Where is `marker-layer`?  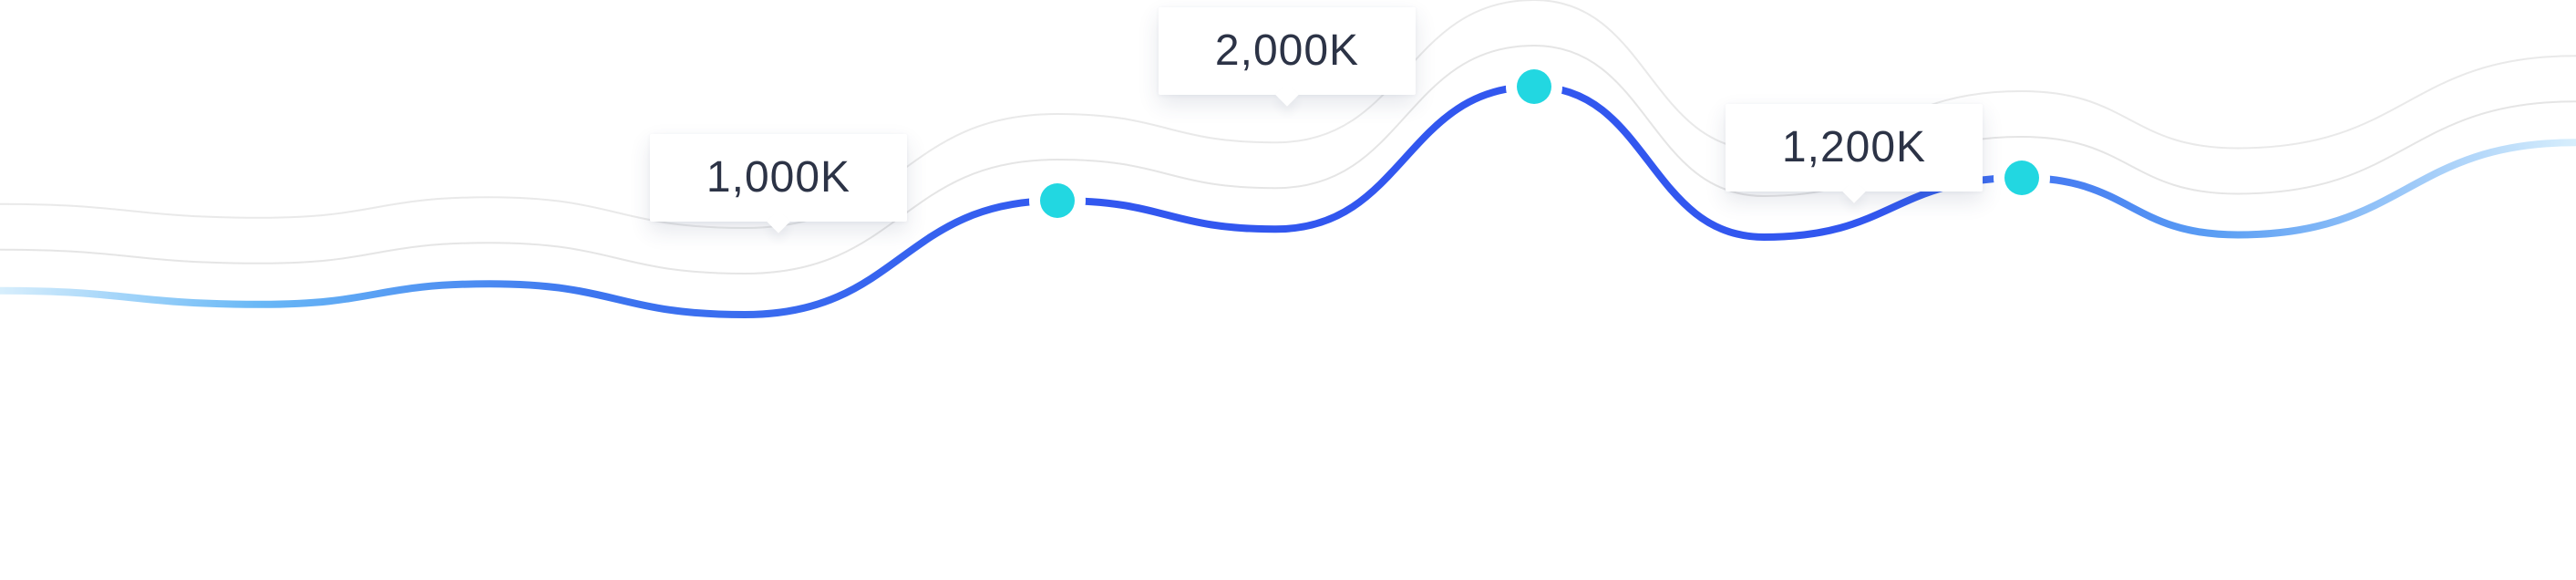
marker-layer is located at coordinates (1539, 143).